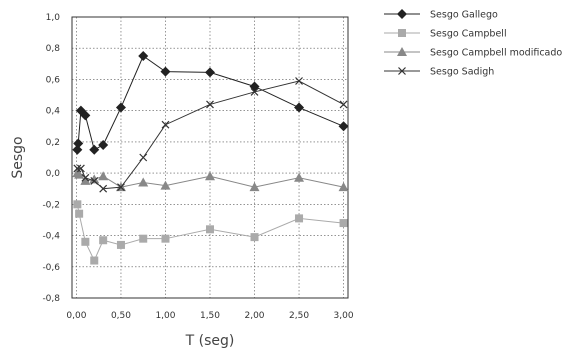 The width and height of the screenshot is (587, 354). I want to click on legend-item: Sesgo Gallego, so click(441, 15).